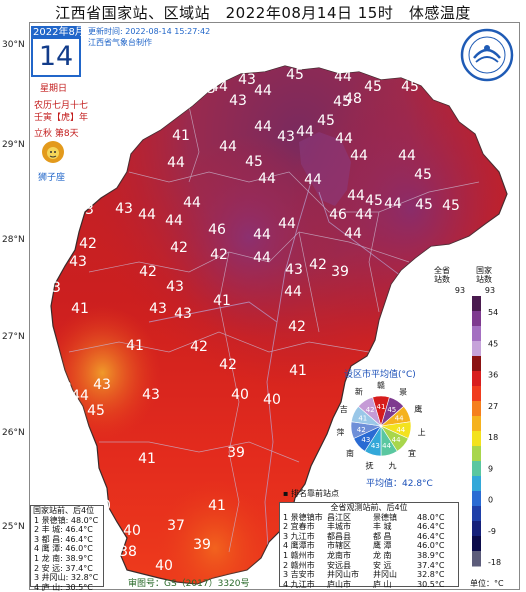 Image resolution: width=526 pixels, height=592 pixels. Describe the element at coordinates (263, 13) in the screenshot. I see `map-title: 江西省国家站、区域站 2022年08月14日 15时 体感温度` at that location.